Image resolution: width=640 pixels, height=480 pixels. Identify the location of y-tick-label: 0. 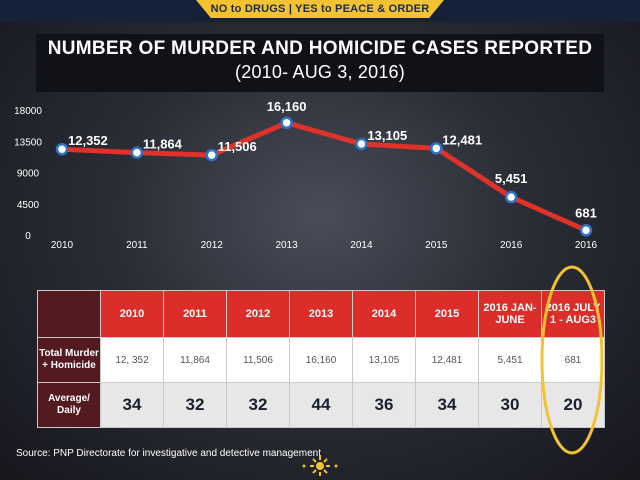
(28, 236).